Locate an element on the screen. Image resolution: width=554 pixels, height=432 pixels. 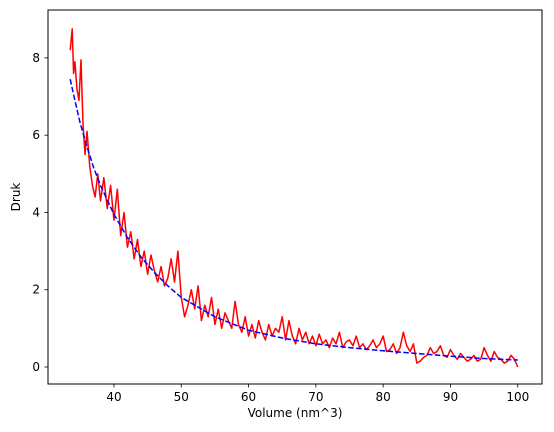
y-tick-label: 2 is located at coordinates (36, 290).